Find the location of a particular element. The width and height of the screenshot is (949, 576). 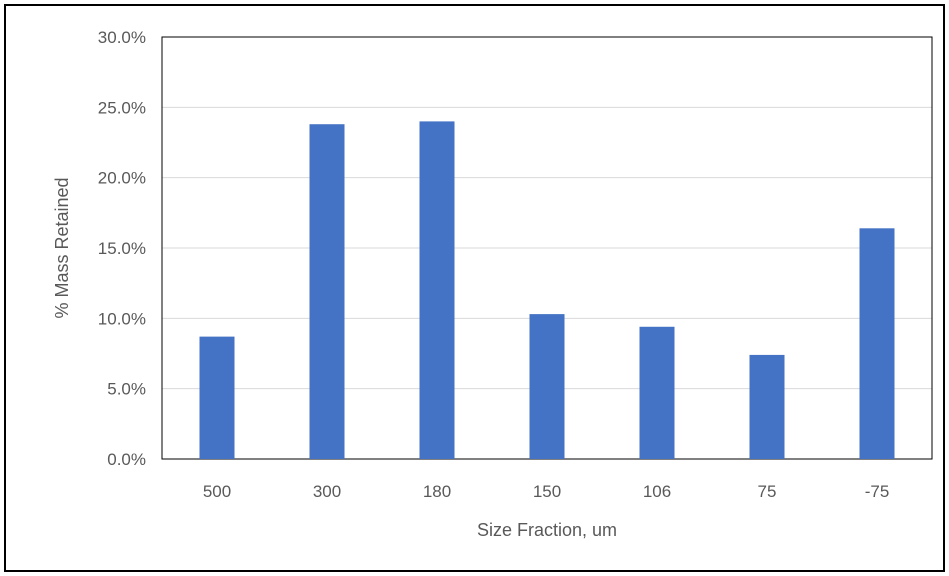

y-tick-label: 10.0% is located at coordinates (122, 318).